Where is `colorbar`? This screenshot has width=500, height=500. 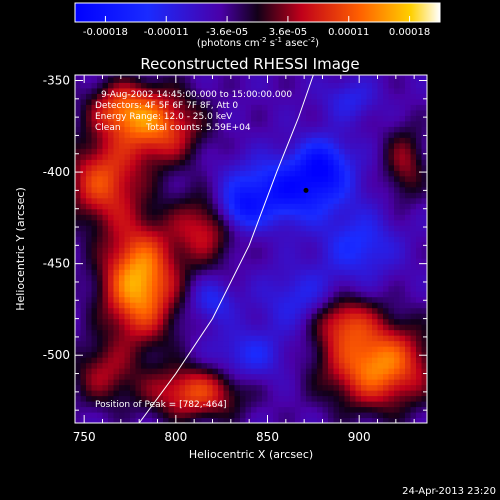 colorbar is located at coordinates (257, 12).